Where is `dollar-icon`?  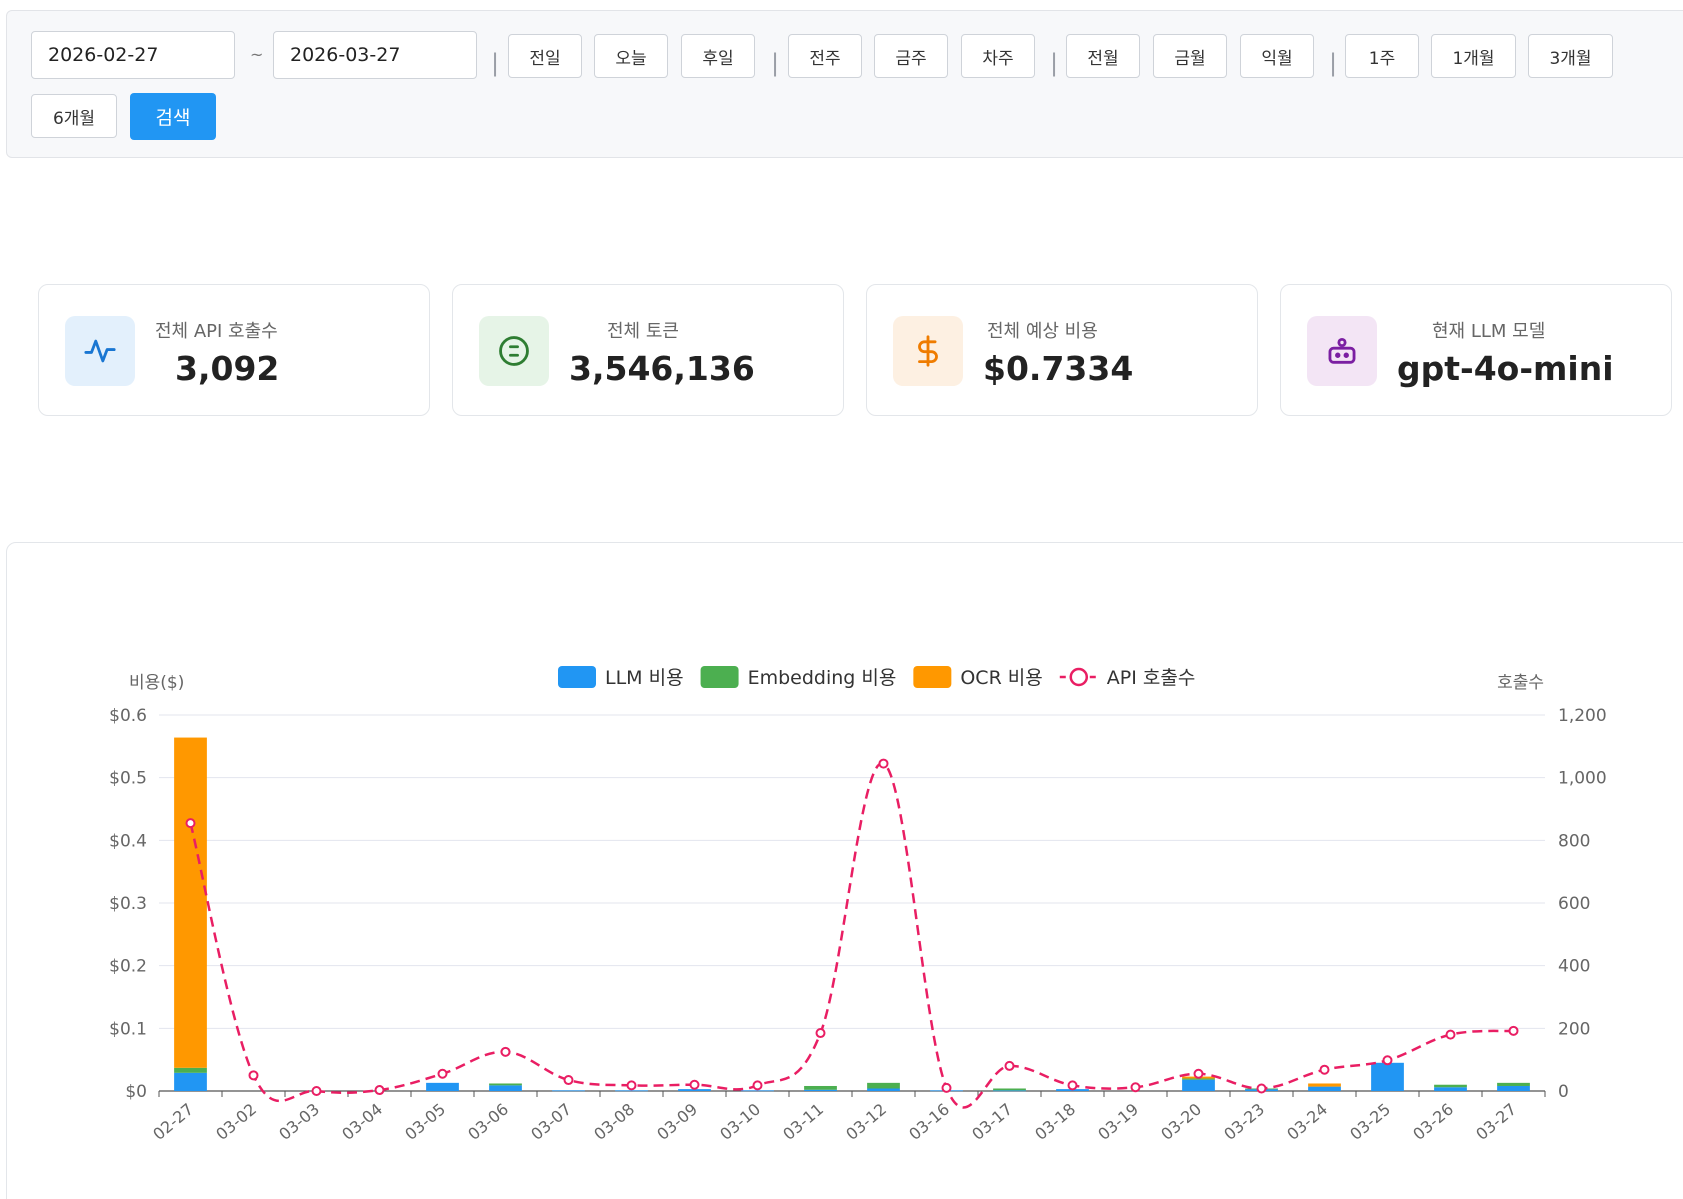
dollar-icon is located at coordinates (928, 351).